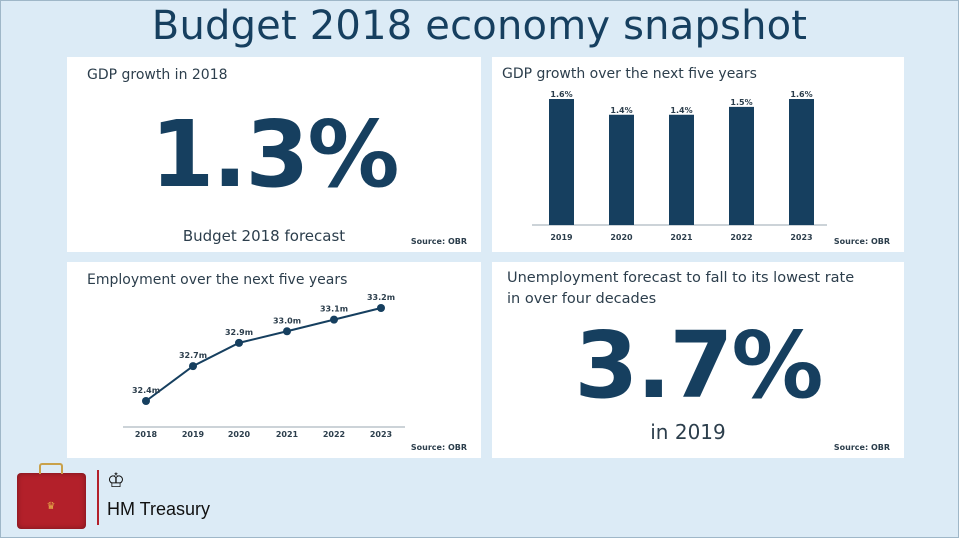  Describe the element at coordinates (157, 75) in the screenshot. I see `panel-title: GDP growth in 2018` at that location.